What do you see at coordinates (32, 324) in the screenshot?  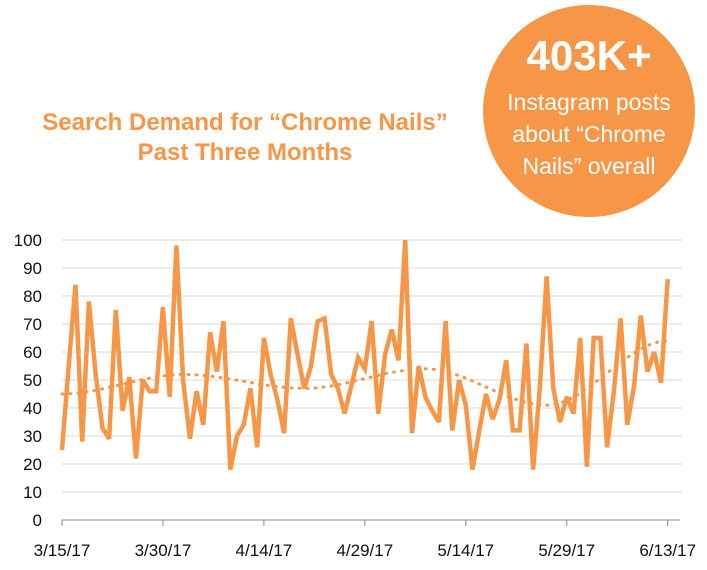 I see `y-tick-label-70: 70` at bounding box center [32, 324].